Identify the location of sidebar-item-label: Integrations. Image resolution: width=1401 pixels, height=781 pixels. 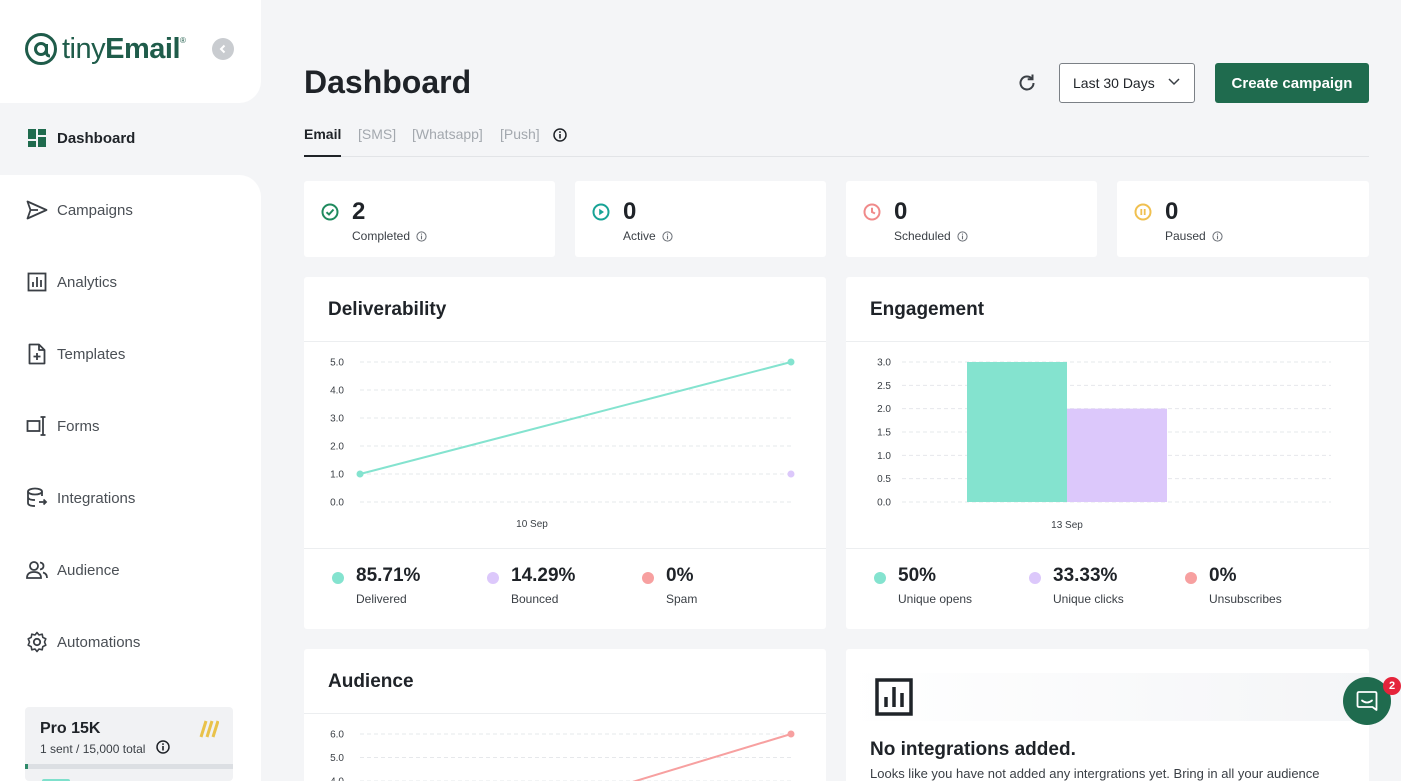
(96, 498).